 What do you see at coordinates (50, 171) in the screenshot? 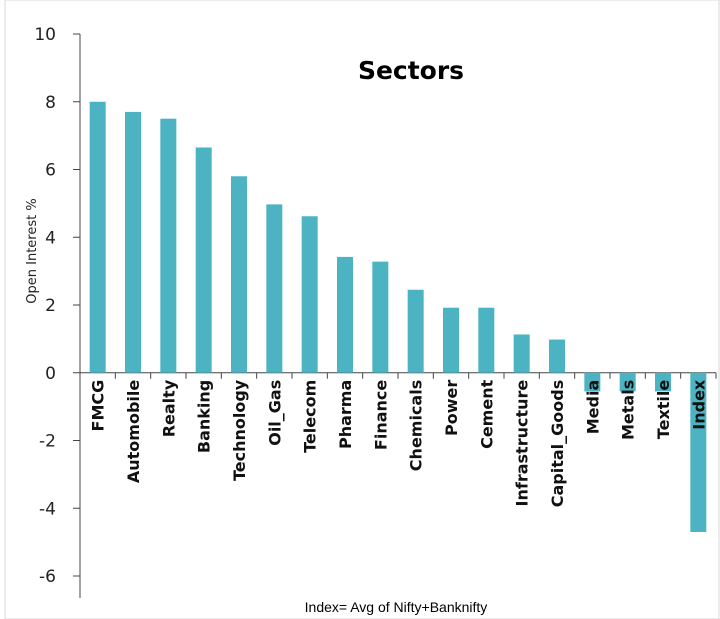
I see `y-tick-label: 6` at bounding box center [50, 171].